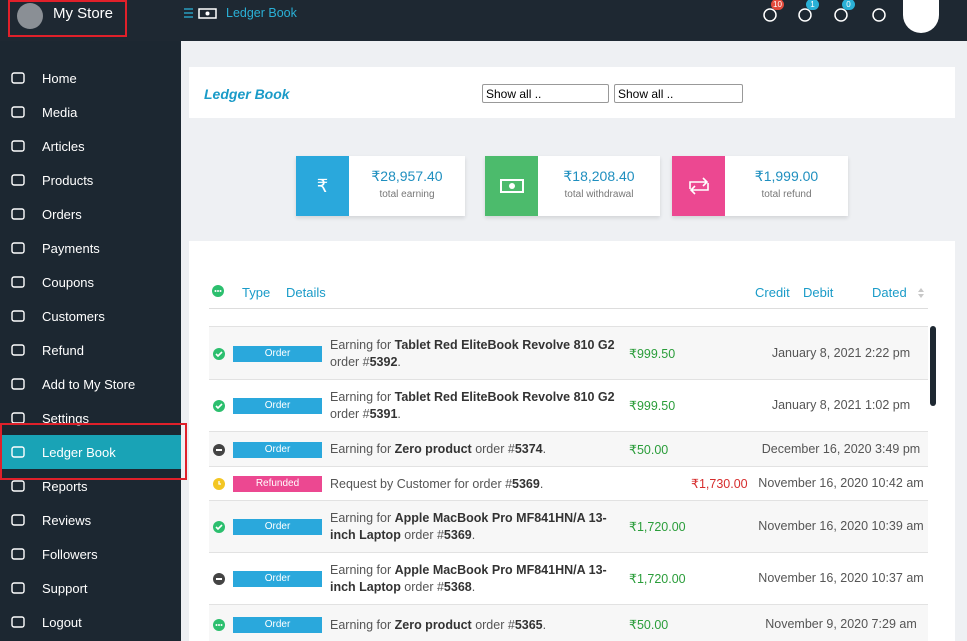  Describe the element at coordinates (526, 483) in the screenshot. I see `details-part: 5369` at that location.